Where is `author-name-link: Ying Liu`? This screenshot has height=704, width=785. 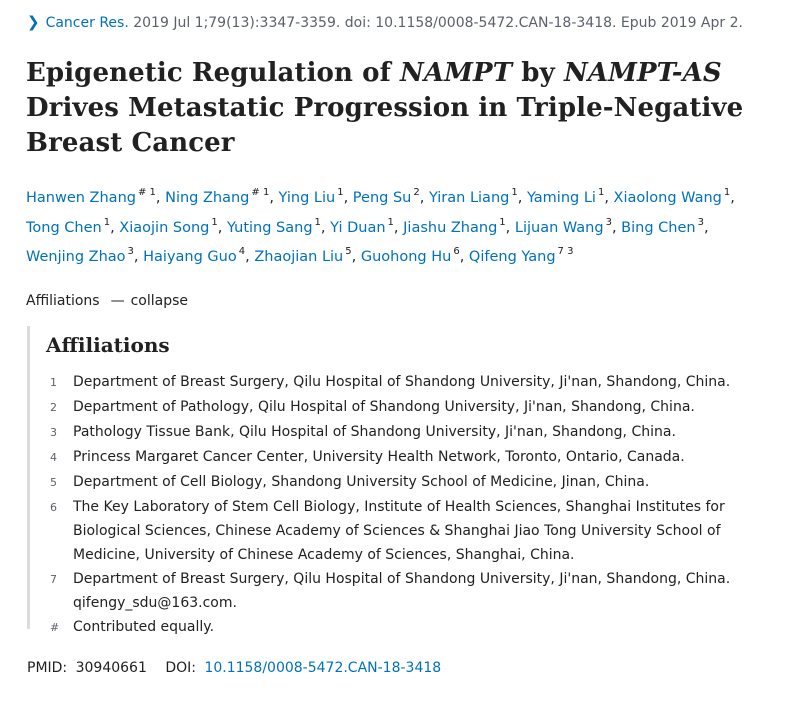
author-name-link: Ying Liu is located at coordinates (307, 198).